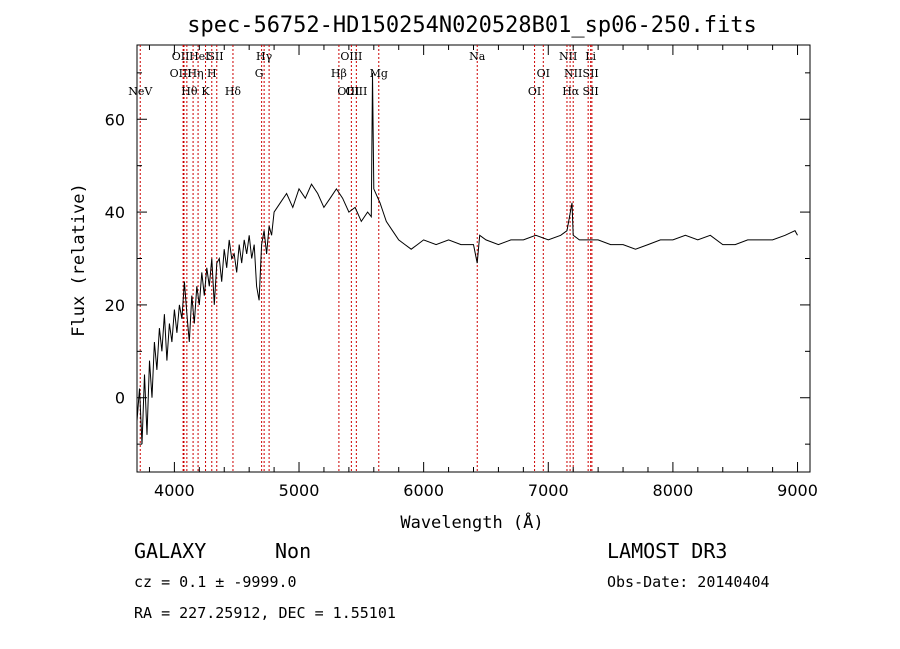  I want to click on spectral-line-label: Hγ, so click(264, 56).